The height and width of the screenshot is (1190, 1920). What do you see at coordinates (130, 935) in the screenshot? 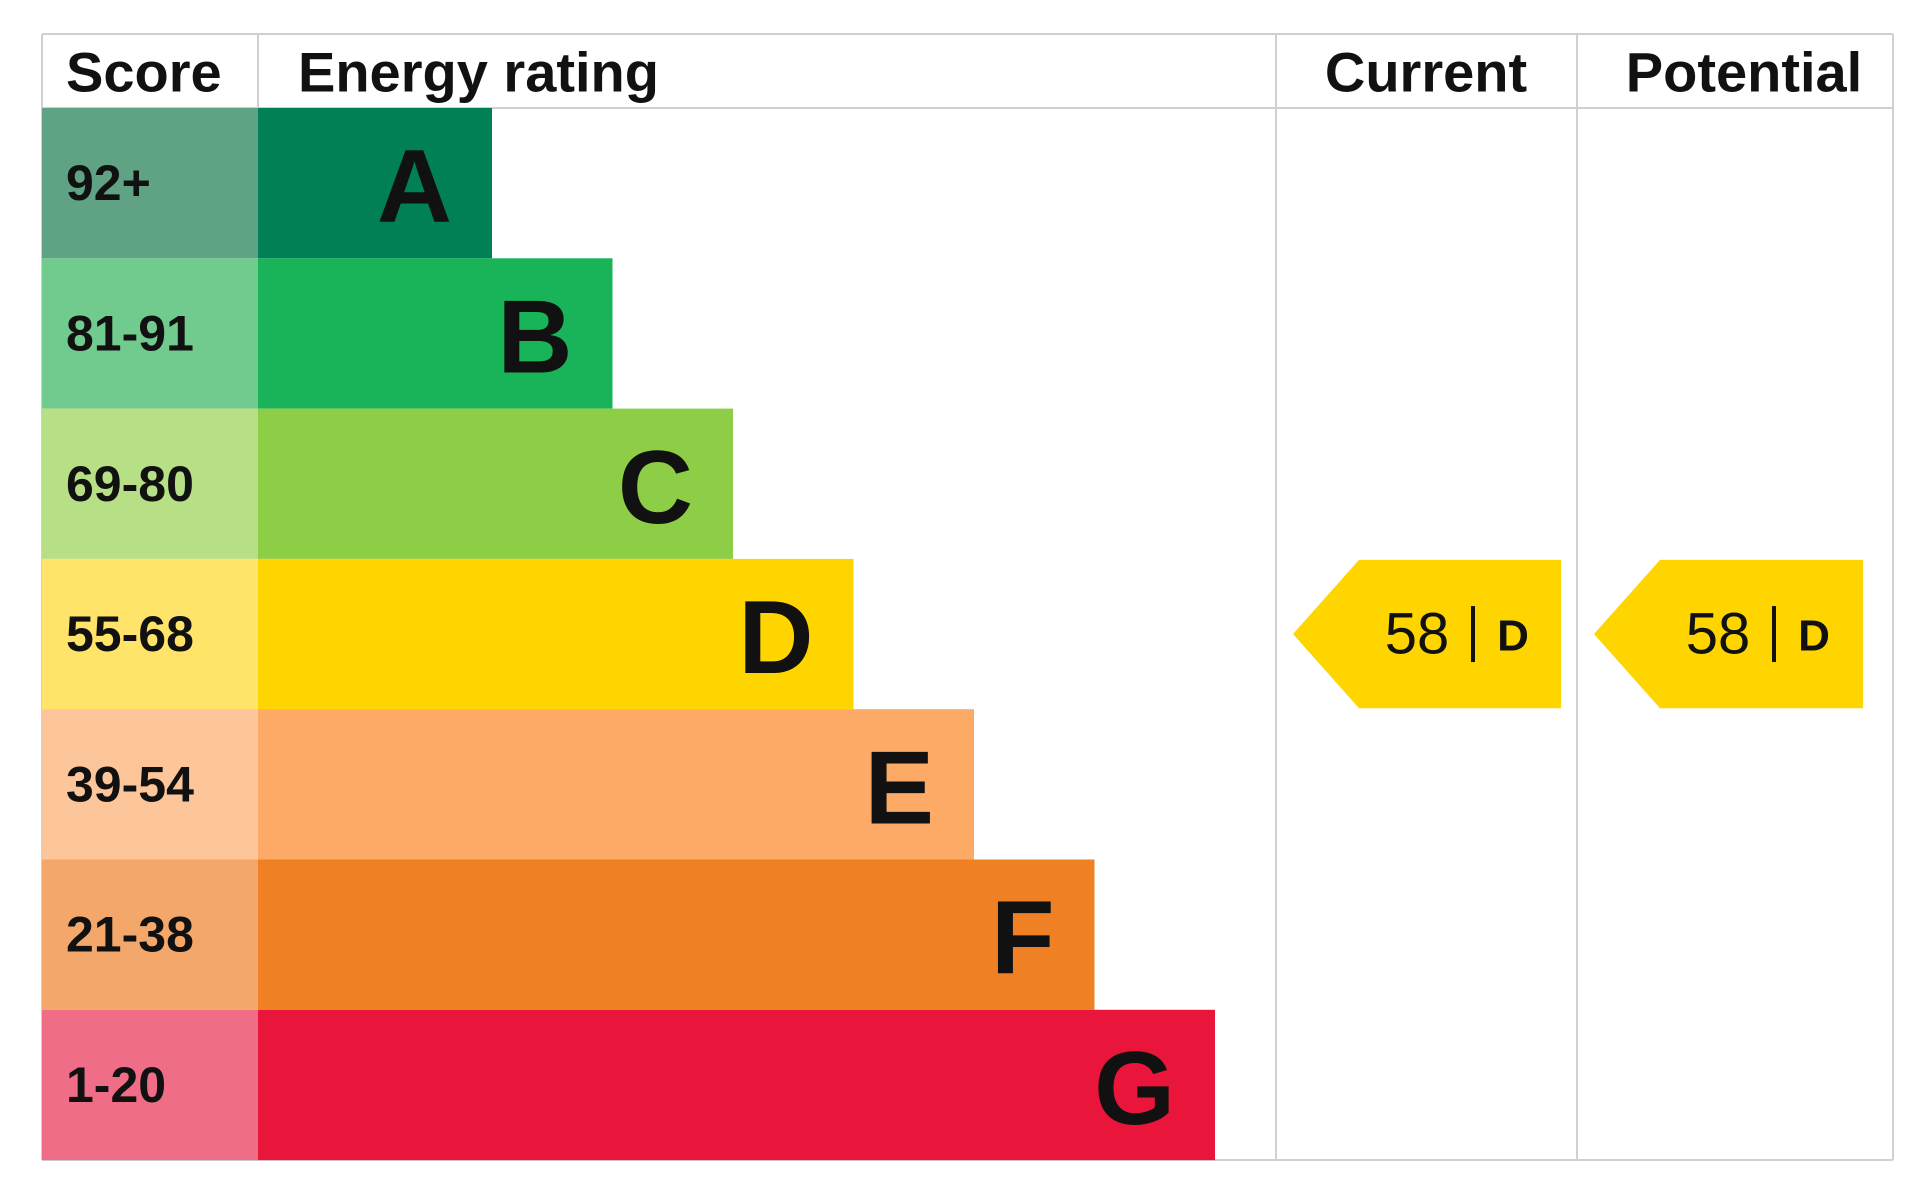
I see `score-range: 21-38` at bounding box center [130, 935].